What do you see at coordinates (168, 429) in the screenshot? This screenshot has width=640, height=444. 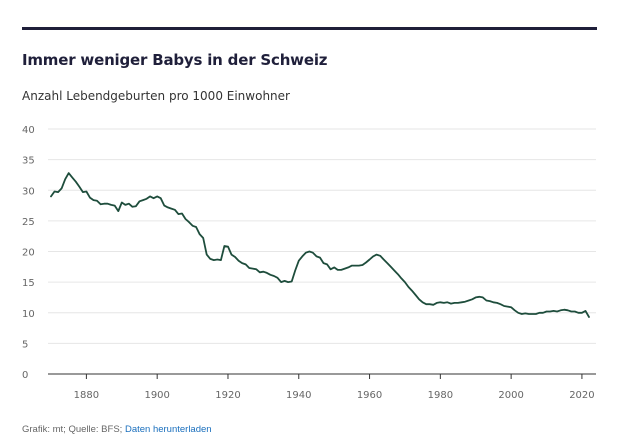 I see `download-data-link: Daten herunterladen` at bounding box center [168, 429].